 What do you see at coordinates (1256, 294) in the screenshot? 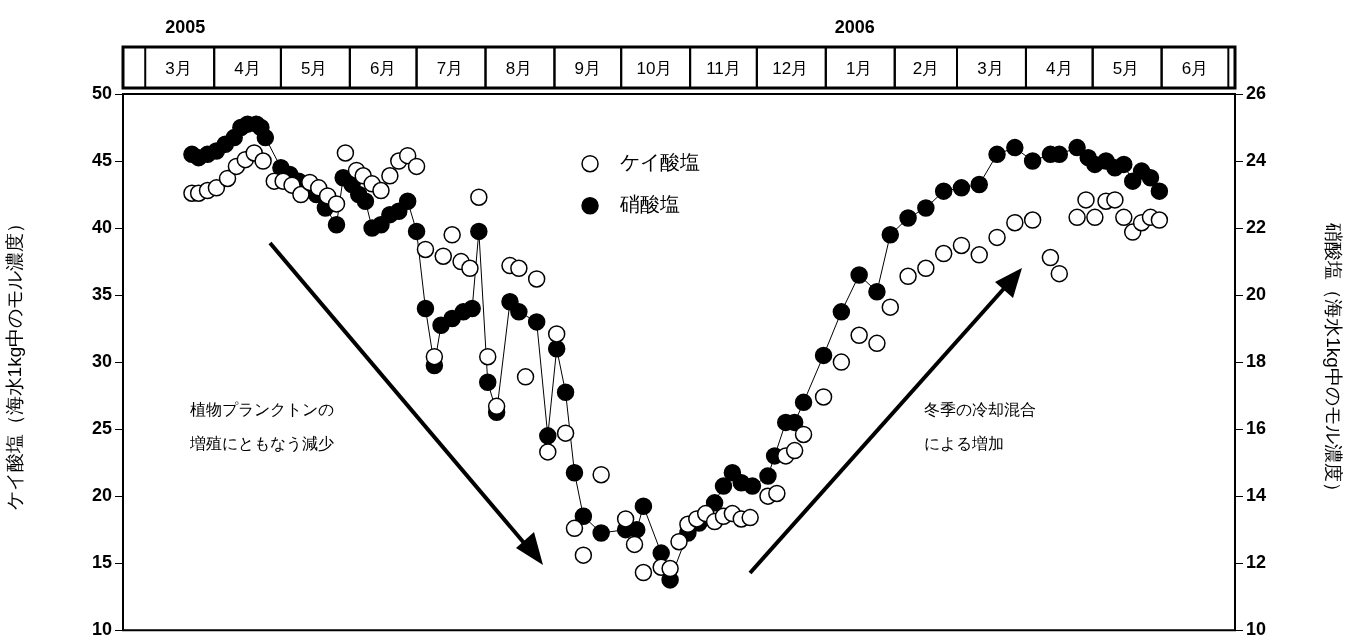
I see `y2-tick-label: 20` at bounding box center [1256, 294].